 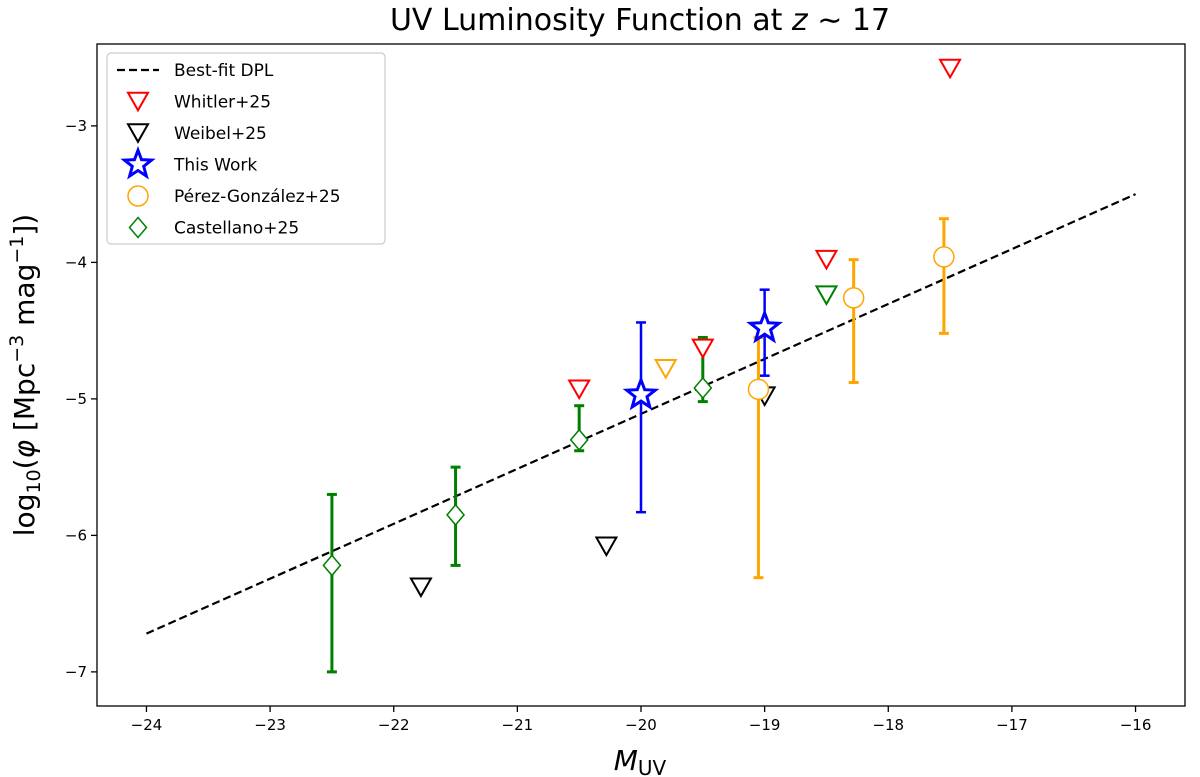 What do you see at coordinates (1136, 725) in the screenshot?
I see `x-tick-label: −16` at bounding box center [1136, 725].